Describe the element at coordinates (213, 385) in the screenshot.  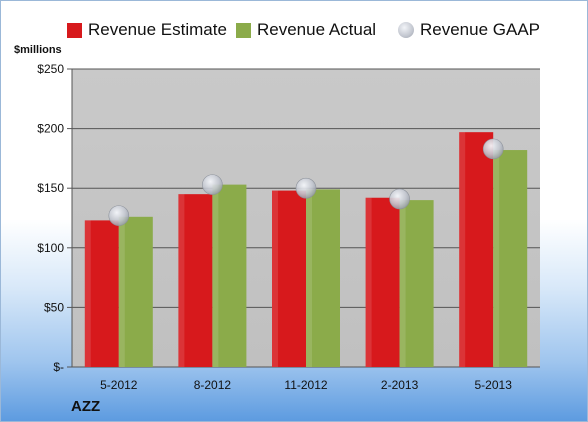
I see `x-tick-label: 8-2012` at that location.